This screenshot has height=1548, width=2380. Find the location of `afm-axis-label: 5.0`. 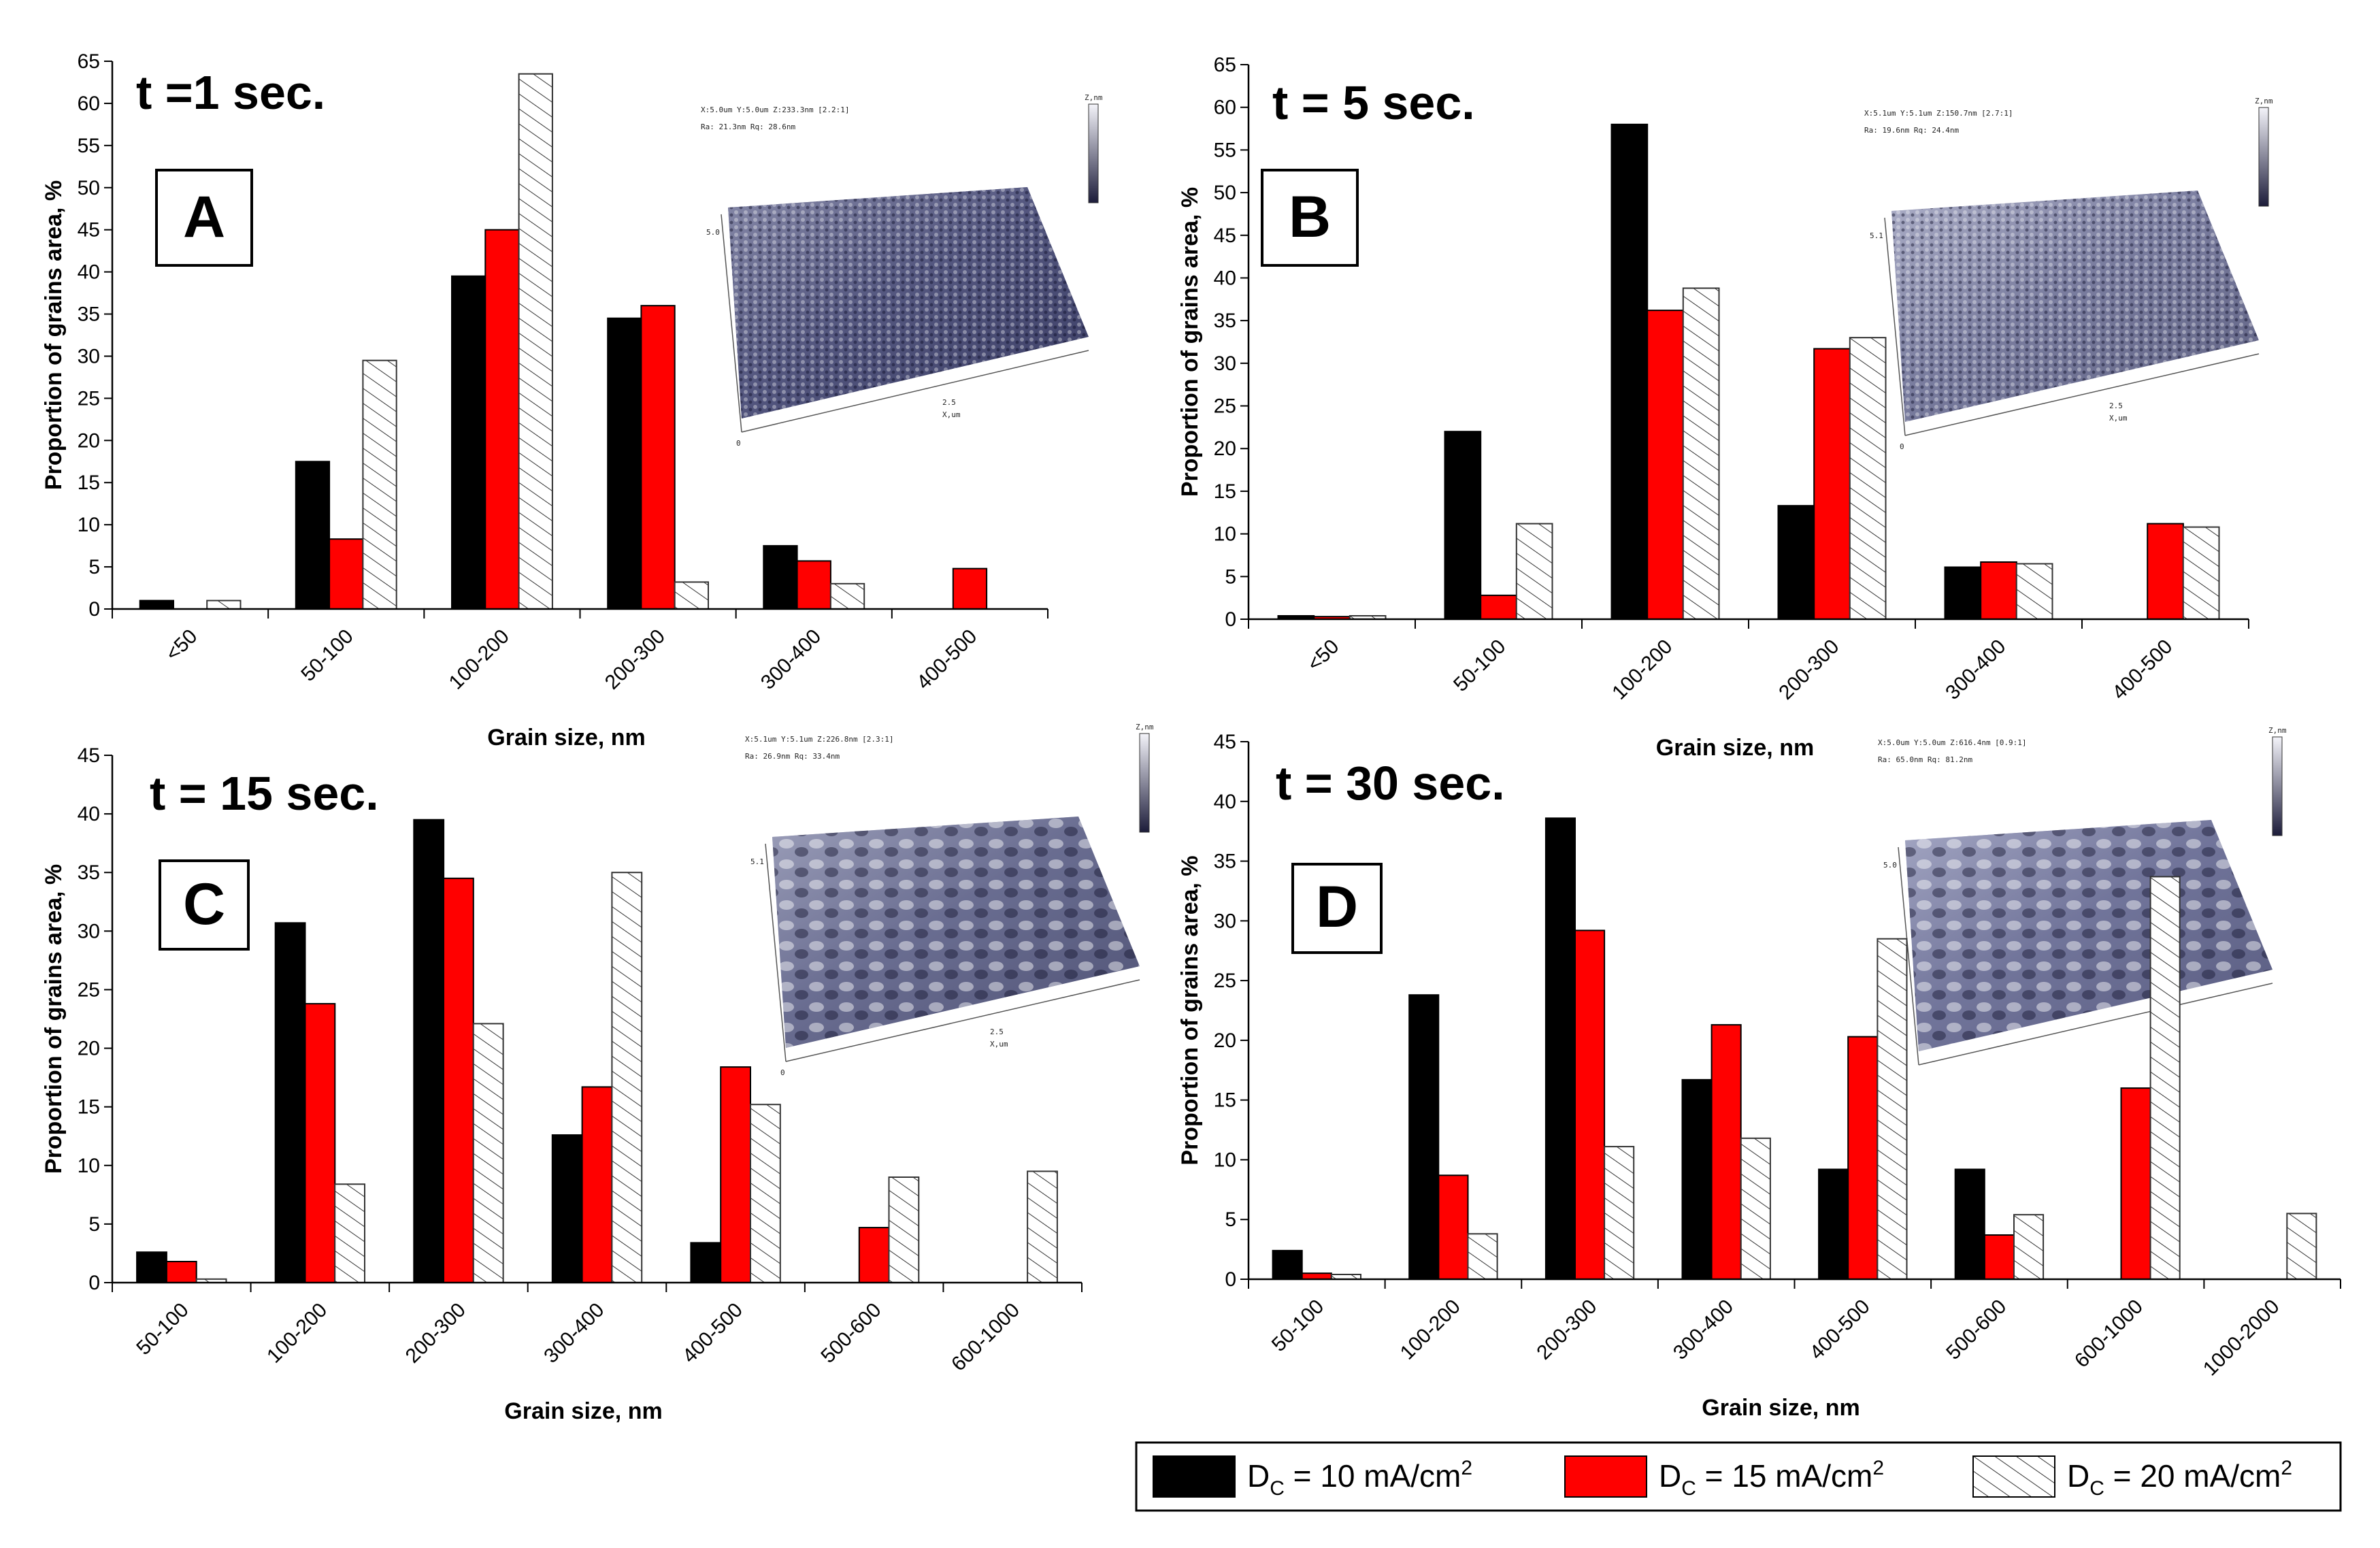

afm-axis-label: 5.0 is located at coordinates (713, 232).